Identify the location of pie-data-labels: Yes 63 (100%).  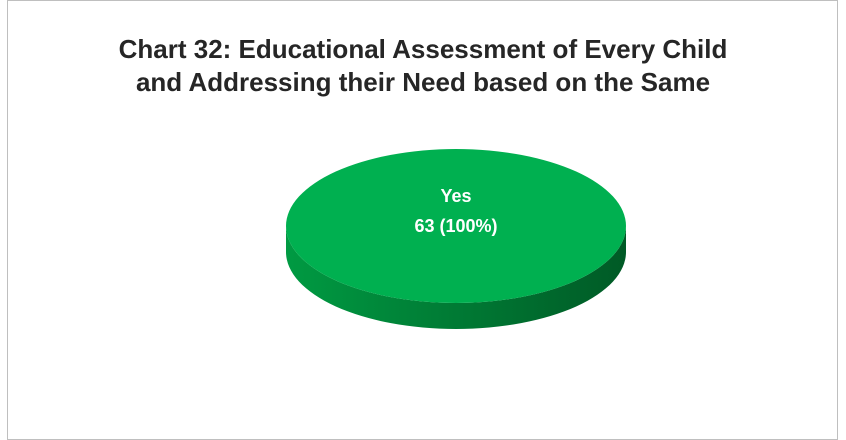
(455, 211).